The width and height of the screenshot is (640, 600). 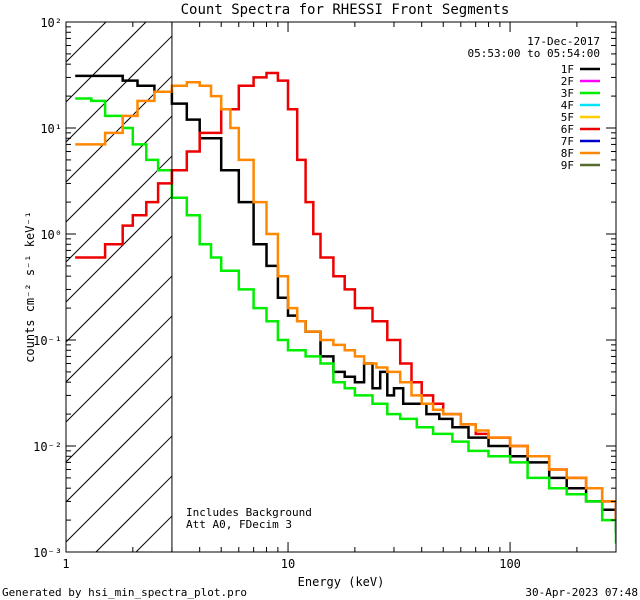 I want to click on legend-label-3F: 3F, so click(x=567, y=93).